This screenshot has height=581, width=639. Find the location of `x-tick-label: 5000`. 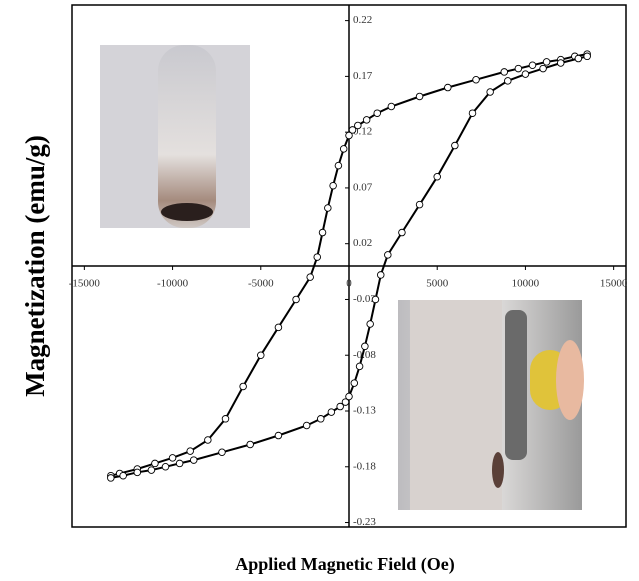

x-tick-label: 5000 is located at coordinates (437, 284).